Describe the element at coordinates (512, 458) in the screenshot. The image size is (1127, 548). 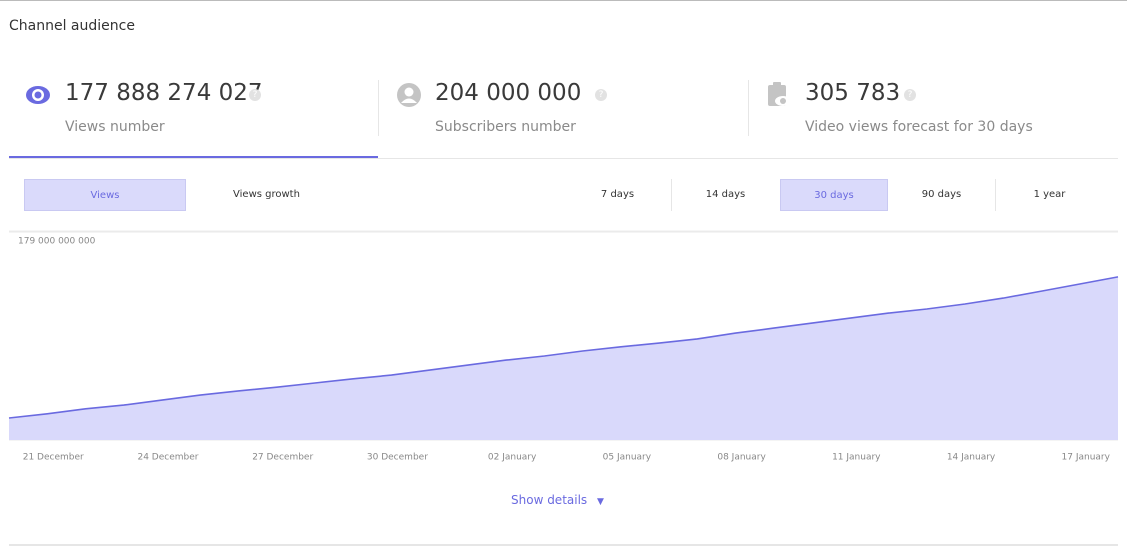
I see `x-tick-label: 02 January` at that location.